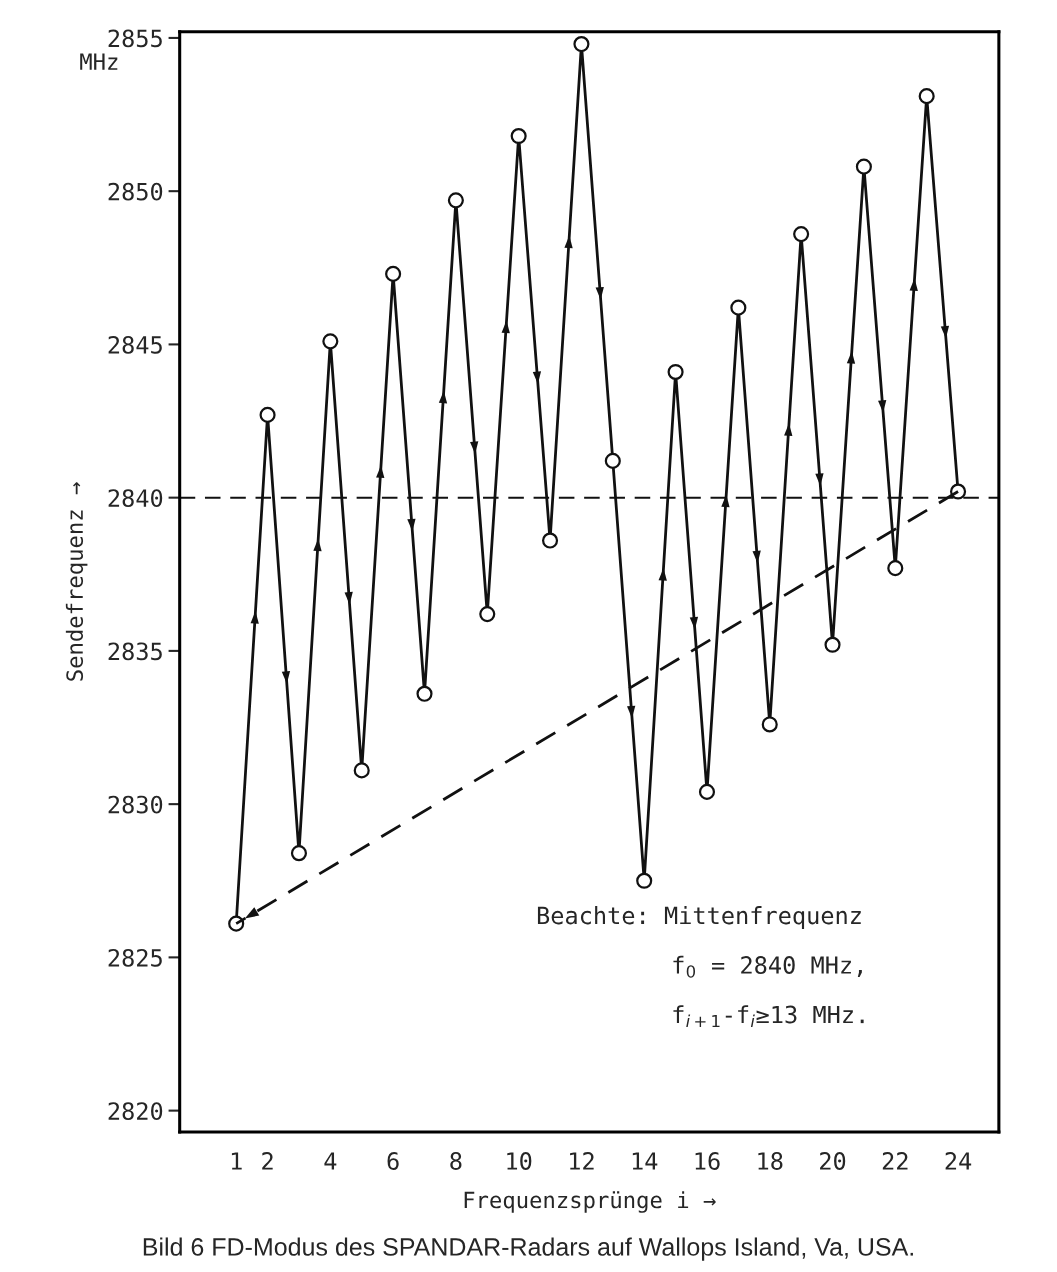  What do you see at coordinates (76, 581) in the screenshot?
I see `y-axis-title: Sendefrequenz →` at bounding box center [76, 581].